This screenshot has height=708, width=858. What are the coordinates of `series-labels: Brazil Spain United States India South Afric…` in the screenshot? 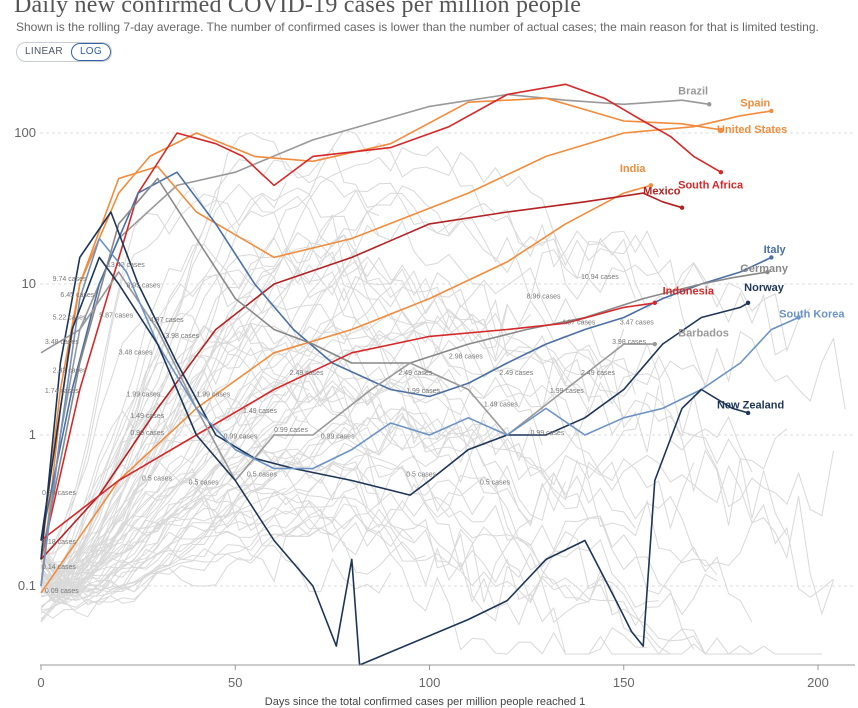 It's located at (733, 248).